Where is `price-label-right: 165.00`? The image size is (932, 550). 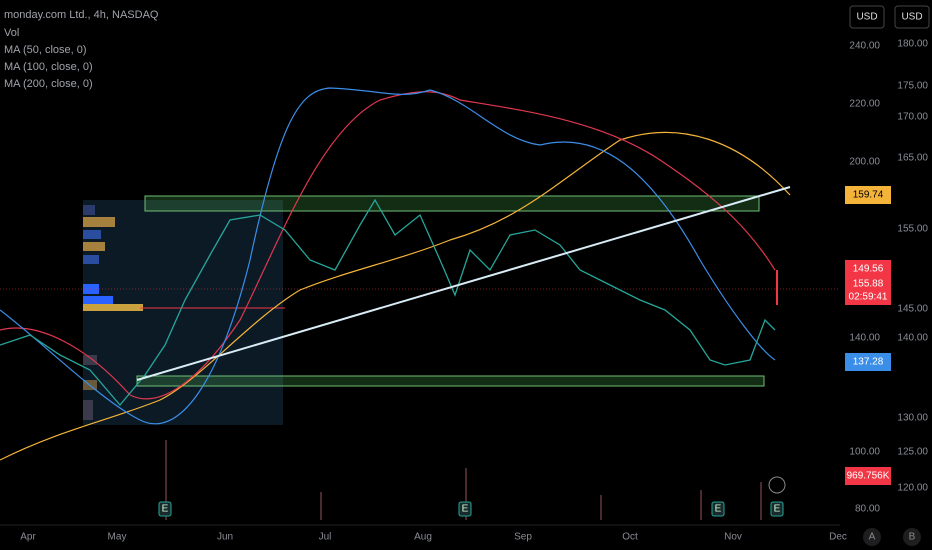 price-label-right: 165.00 is located at coordinates (912, 158).